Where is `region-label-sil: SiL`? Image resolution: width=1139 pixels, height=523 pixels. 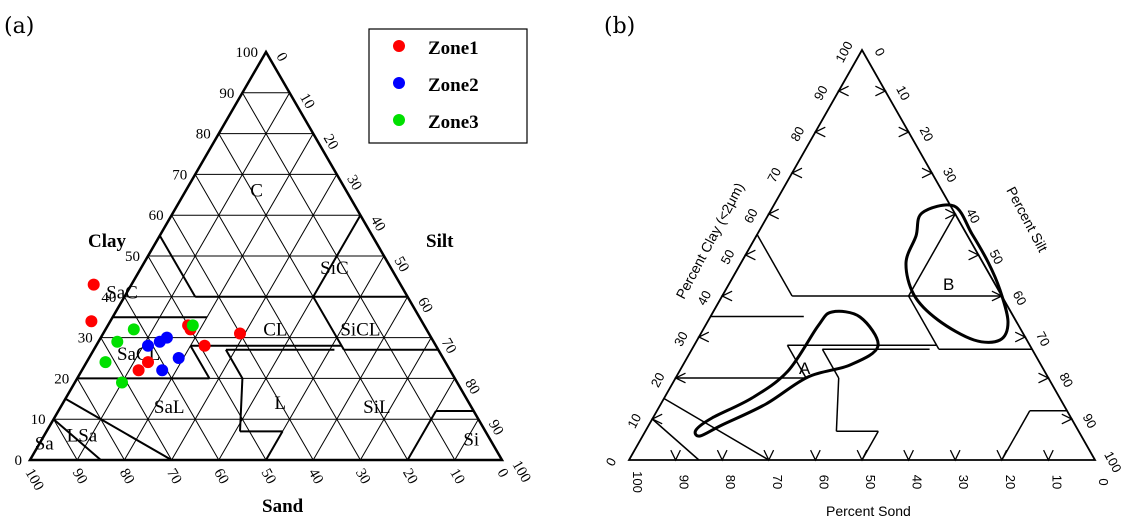
region-label-sil: SiL is located at coordinates (376, 407).